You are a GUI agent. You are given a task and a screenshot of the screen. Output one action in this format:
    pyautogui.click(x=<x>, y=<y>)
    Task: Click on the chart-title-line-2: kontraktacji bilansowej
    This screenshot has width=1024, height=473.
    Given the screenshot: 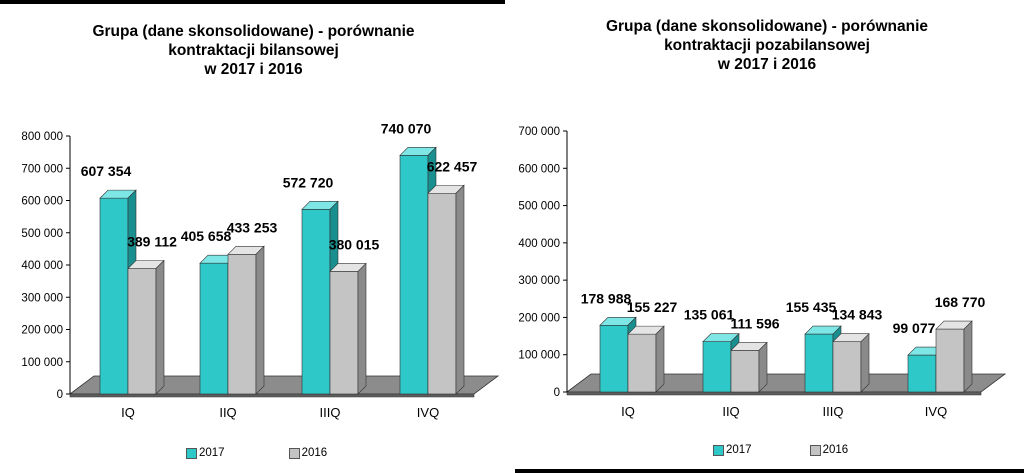 What is the action you would take?
    pyautogui.click(x=253, y=50)
    